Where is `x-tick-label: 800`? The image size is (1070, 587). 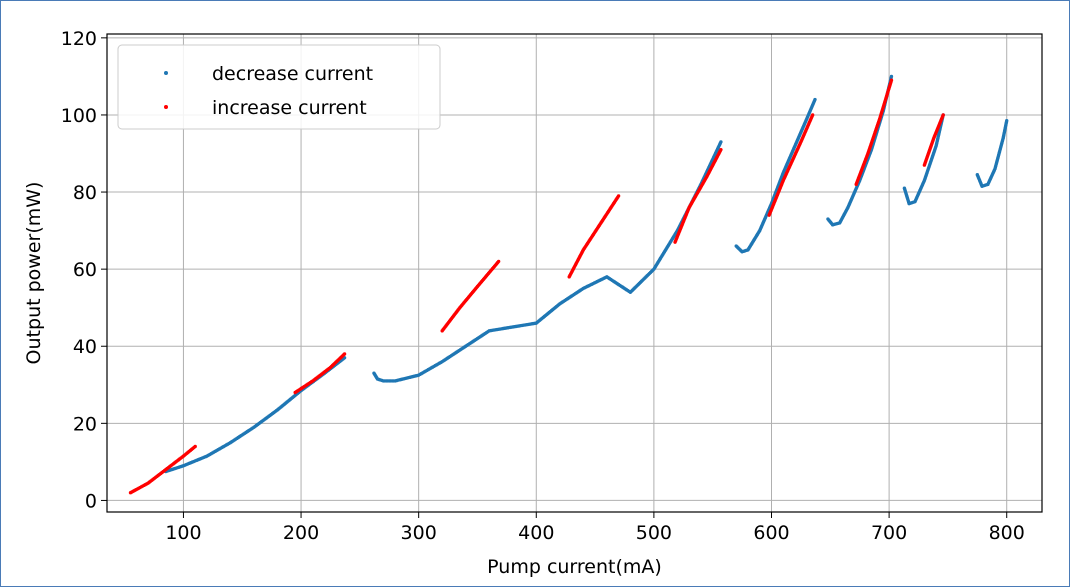 x-tick-label: 800 is located at coordinates (1007, 533).